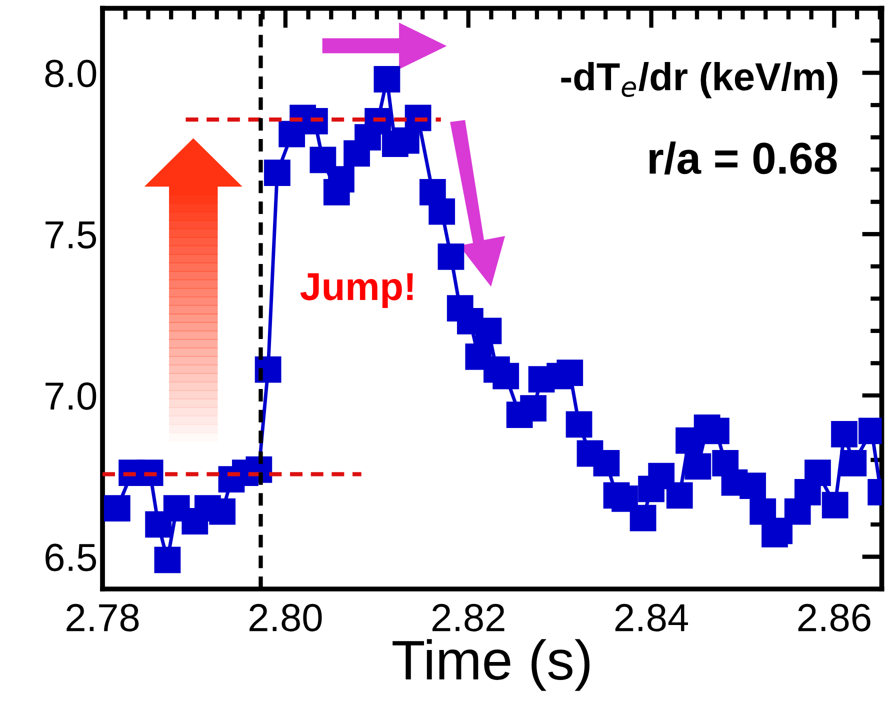  Describe the element at coordinates (743, 158) in the screenshot. I see `annotation: r/a = 0.68` at that location.